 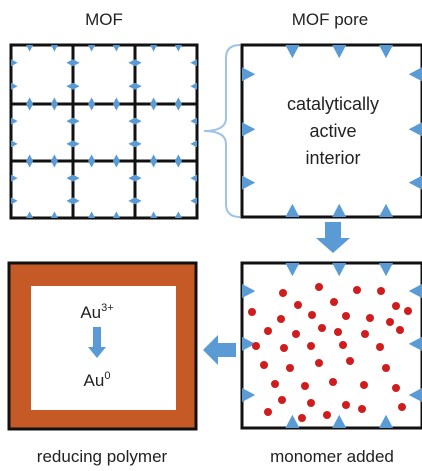 I want to click on reducing-polymer-label: reducing polymer, so click(x=102, y=456).